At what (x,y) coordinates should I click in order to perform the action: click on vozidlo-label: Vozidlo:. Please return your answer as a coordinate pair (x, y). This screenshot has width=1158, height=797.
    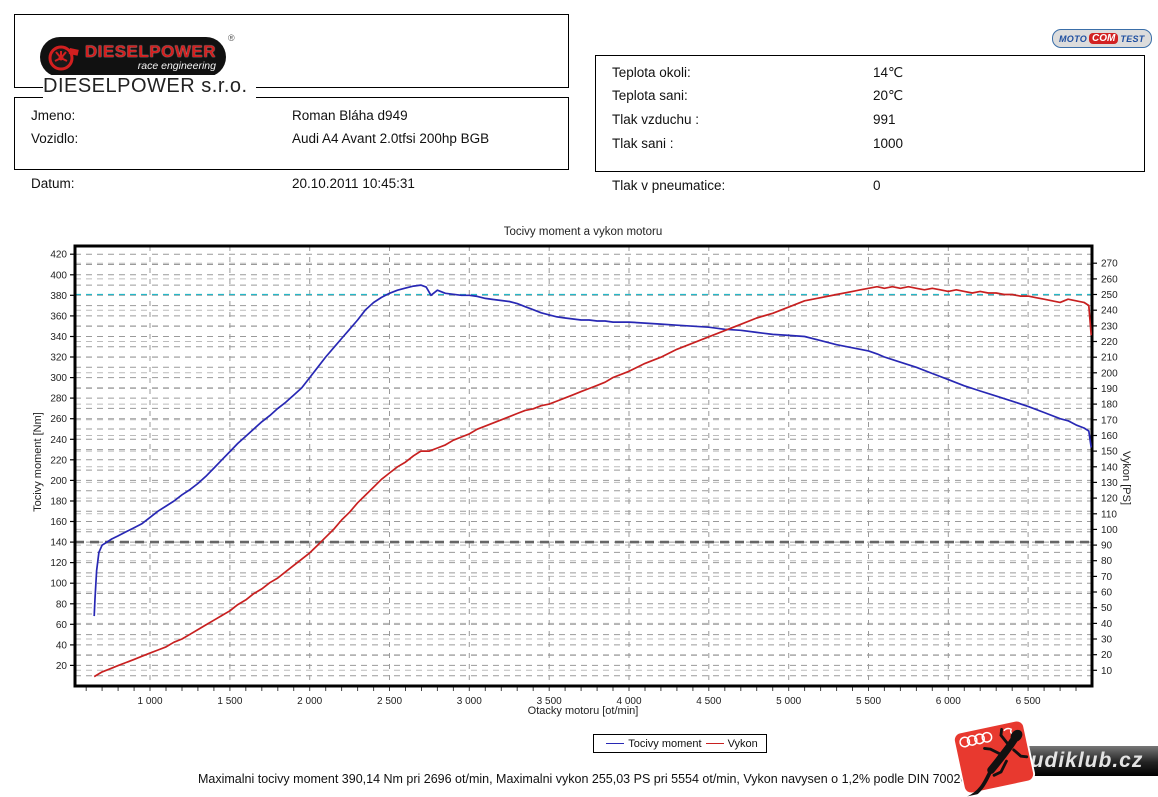
    Looking at the image, I should click on (57, 138).